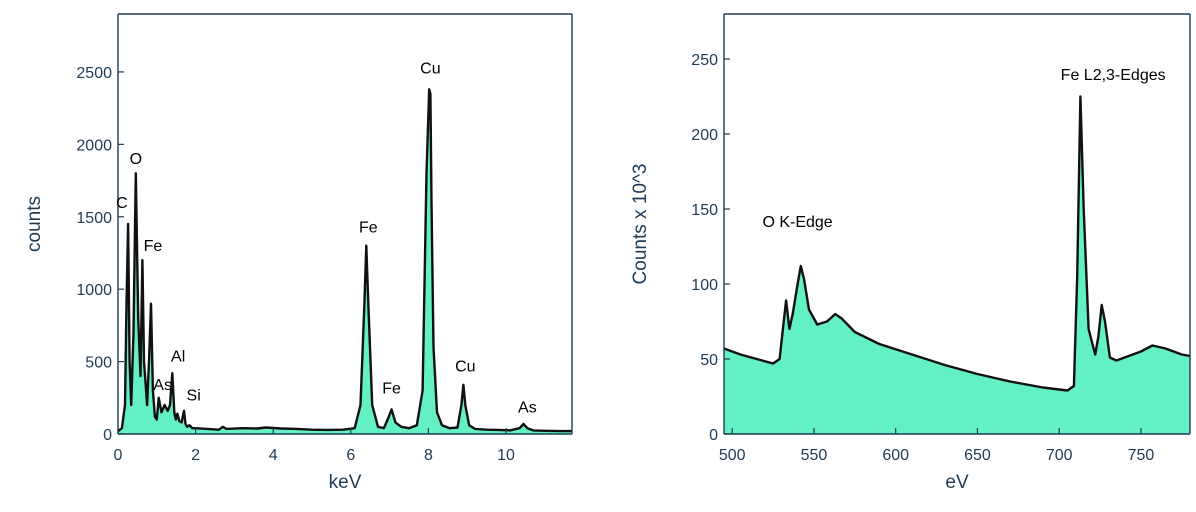 Image resolution: width=1196 pixels, height=512 pixels. Describe the element at coordinates (977, 455) in the screenshot. I see `x-tick-label: 650` at that location.